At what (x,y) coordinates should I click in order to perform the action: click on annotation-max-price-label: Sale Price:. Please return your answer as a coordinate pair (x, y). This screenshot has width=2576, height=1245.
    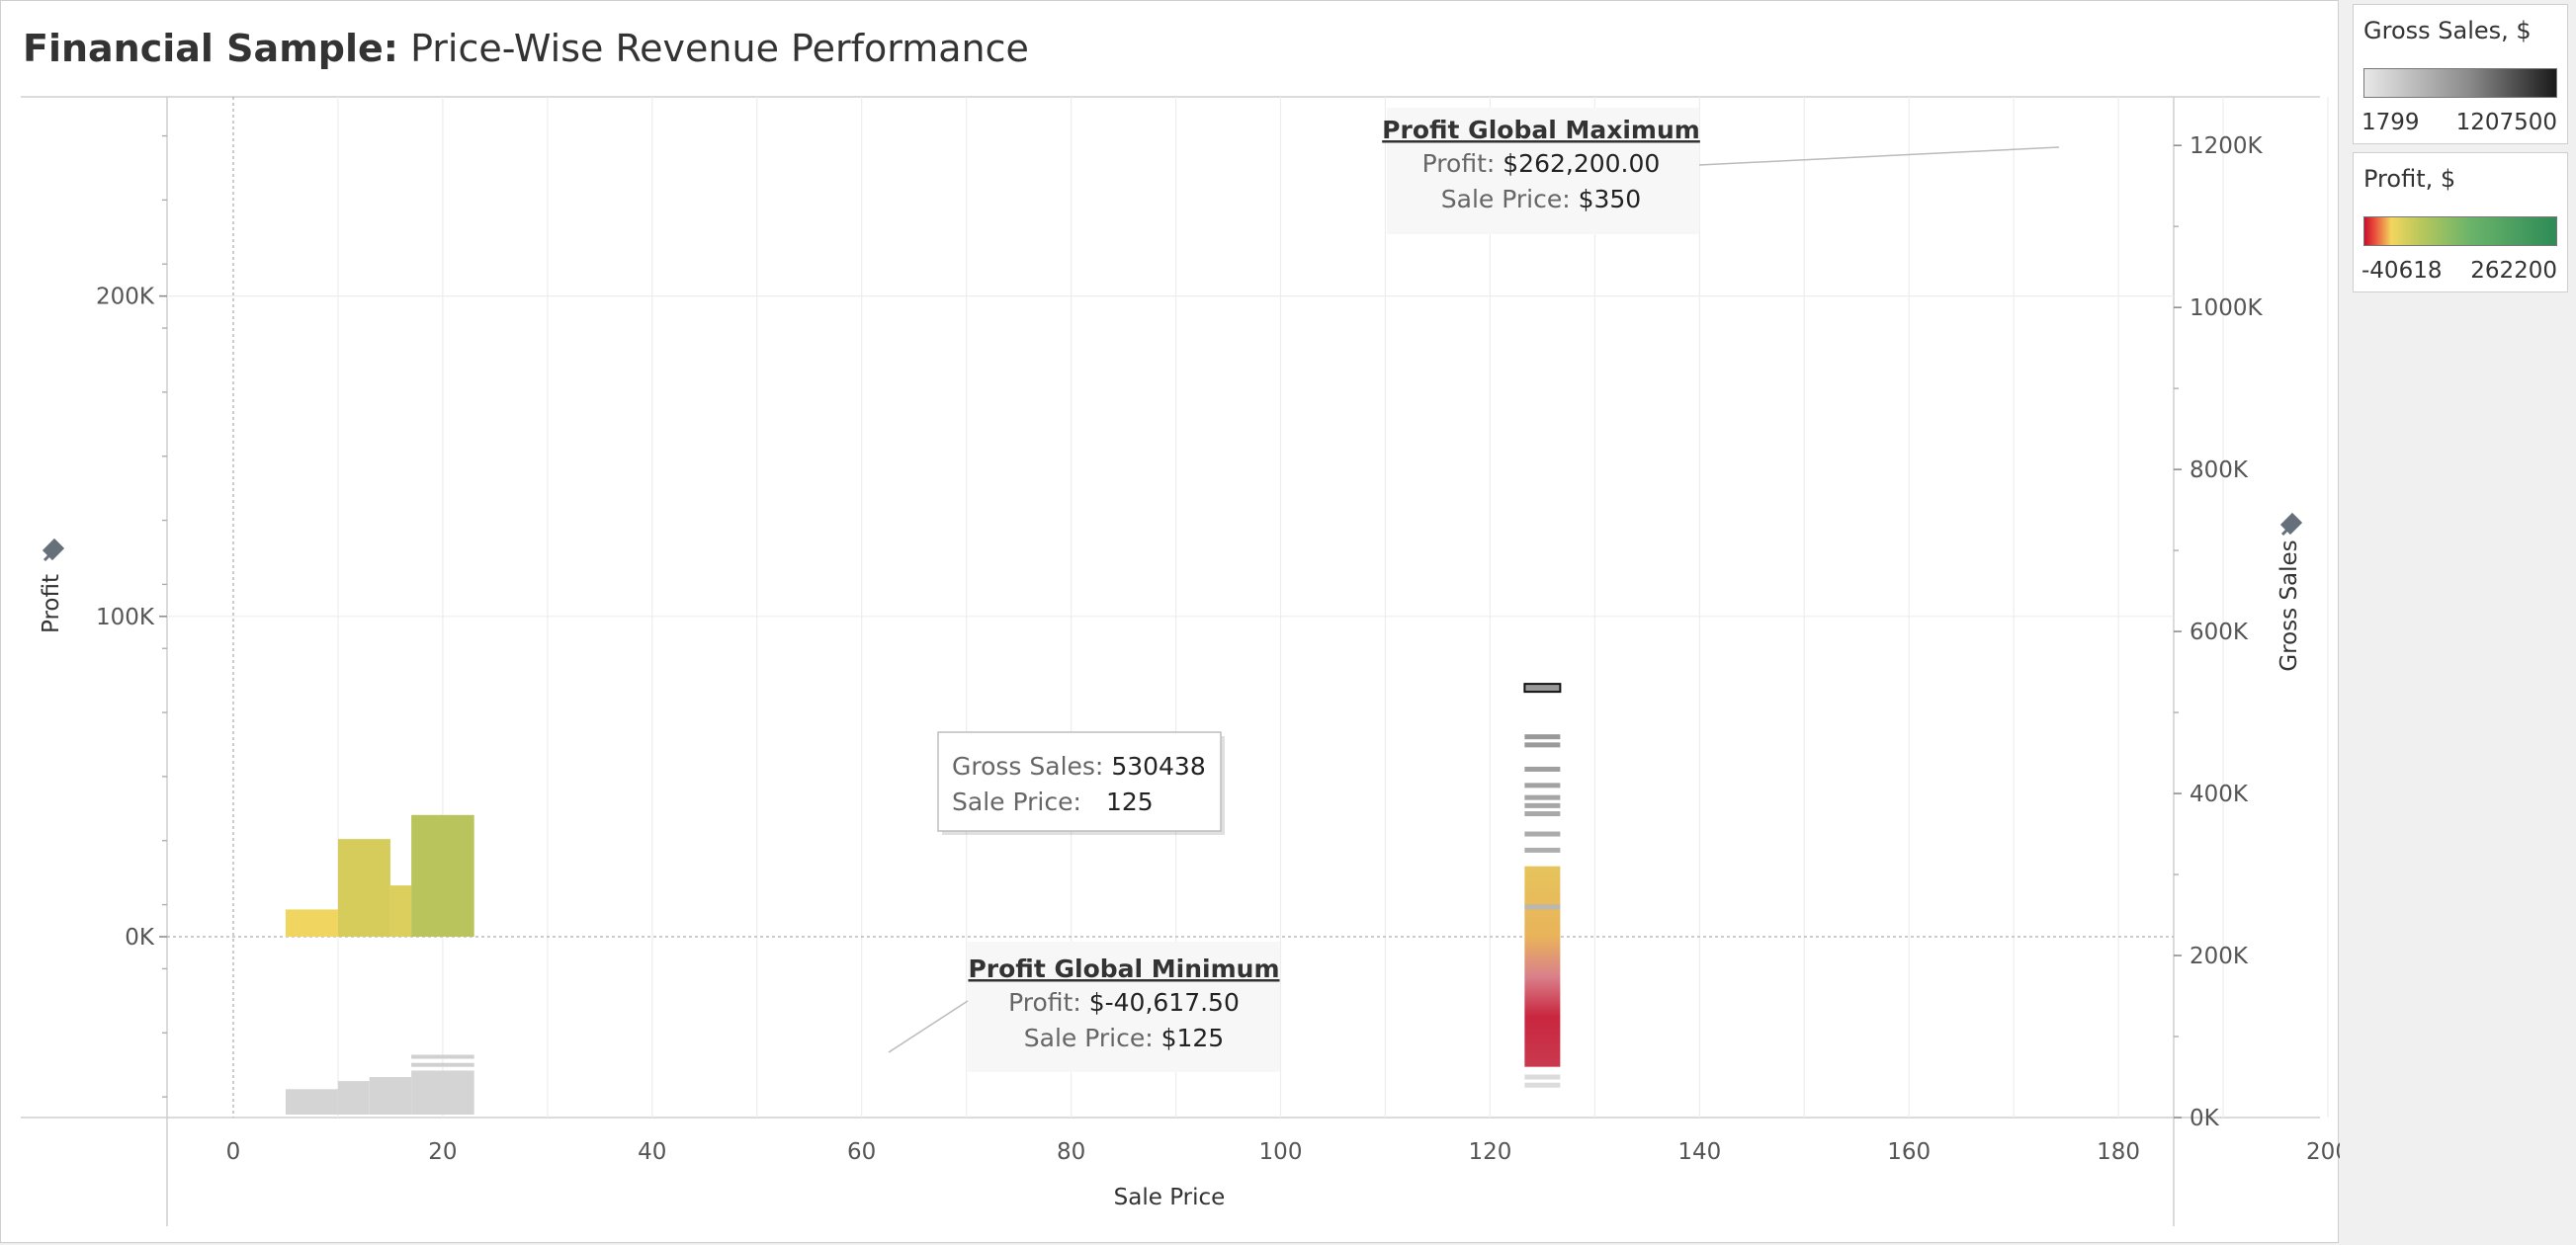
    Looking at the image, I should click on (1510, 199).